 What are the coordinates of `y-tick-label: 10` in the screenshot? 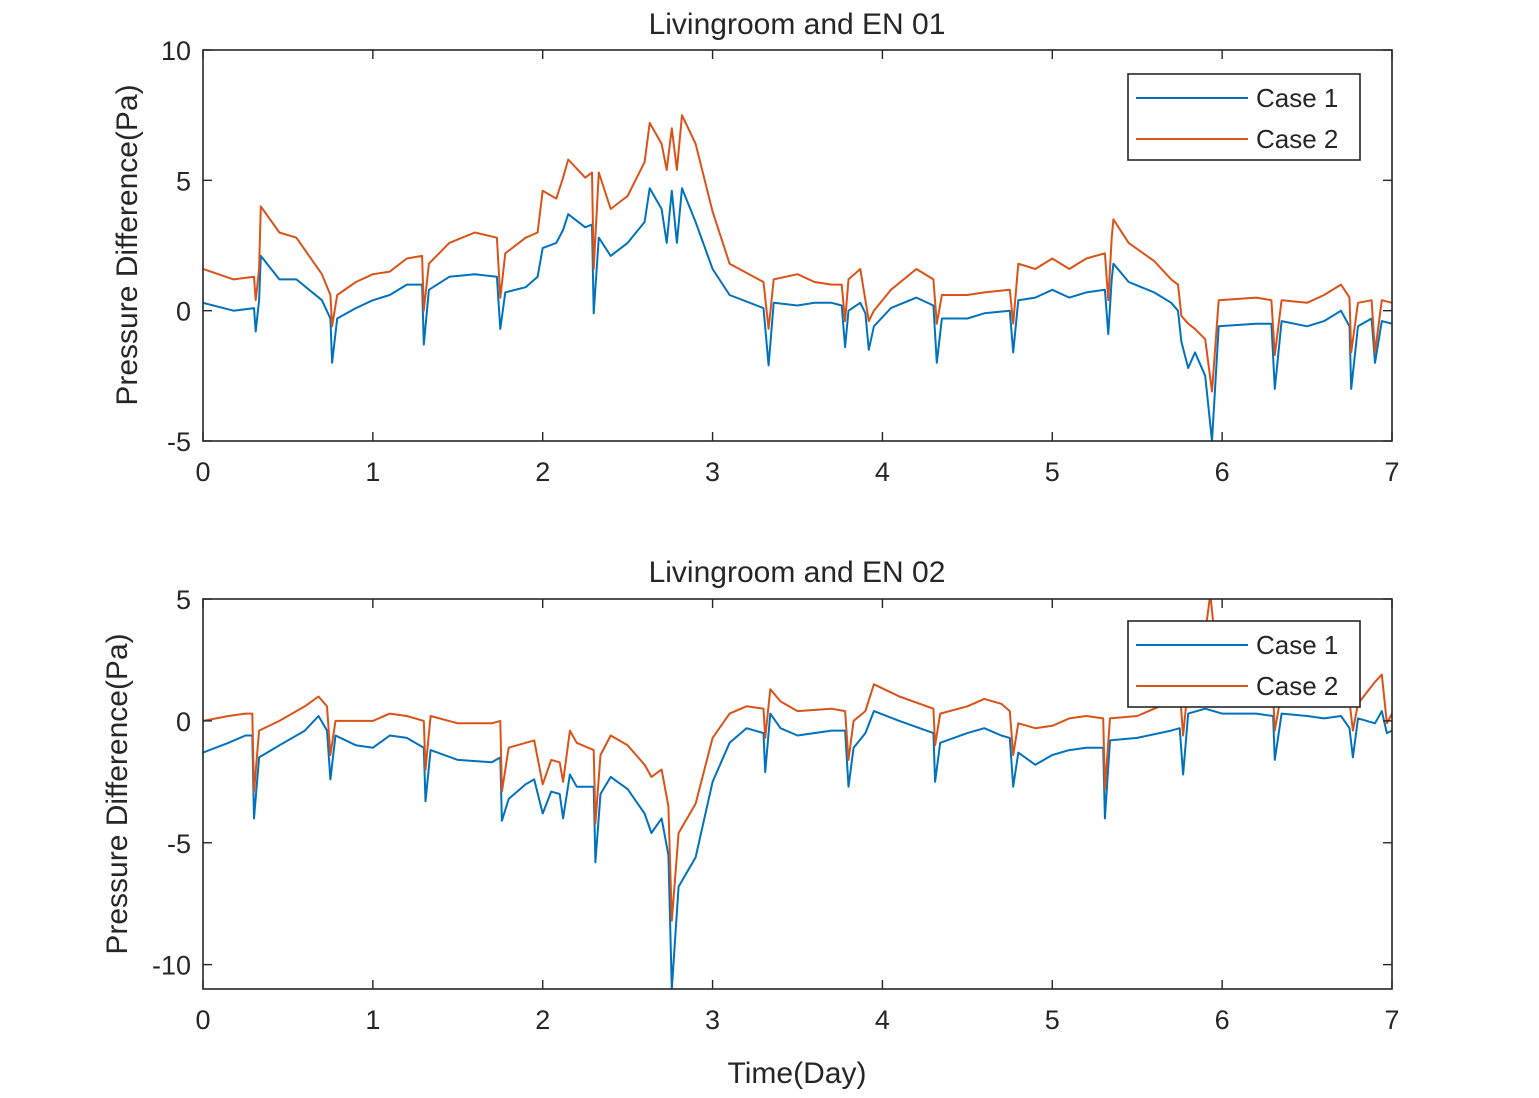 It's located at (176, 51).